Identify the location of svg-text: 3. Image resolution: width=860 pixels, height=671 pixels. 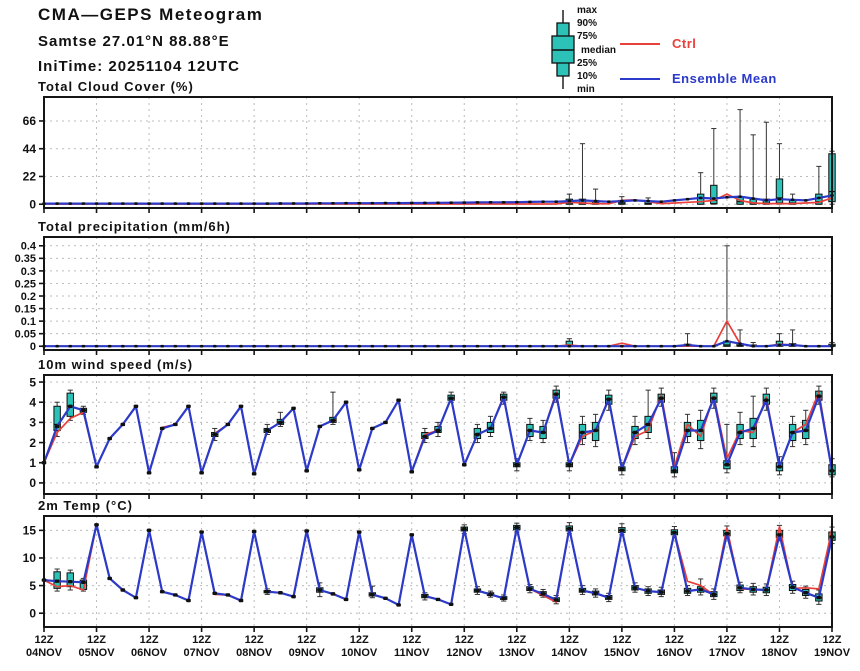
(32, 423).